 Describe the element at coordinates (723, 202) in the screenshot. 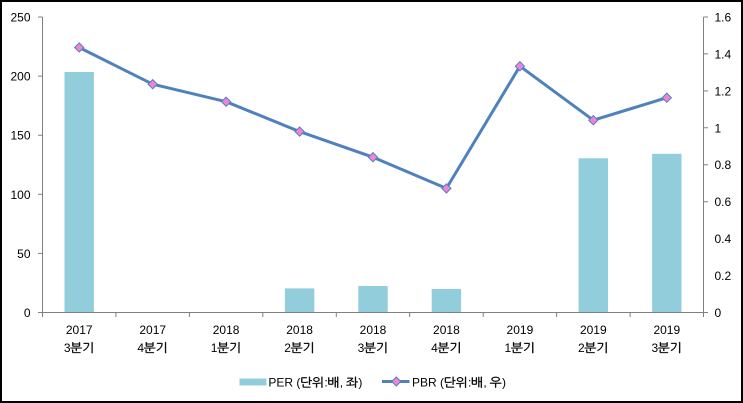

I see `svg-text: 0.6` at that location.